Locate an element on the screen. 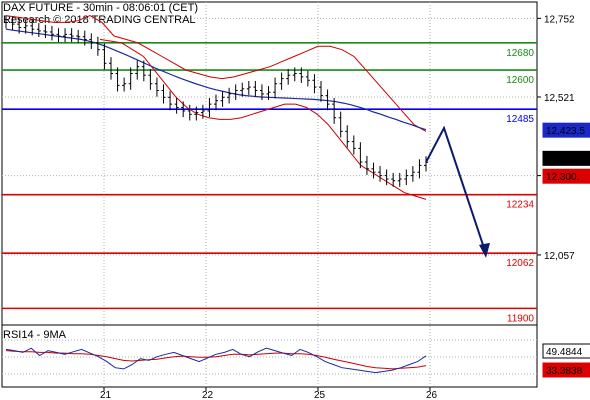 This screenshot has width=590, height=400. x-tick-label: 26 is located at coordinates (432, 395).